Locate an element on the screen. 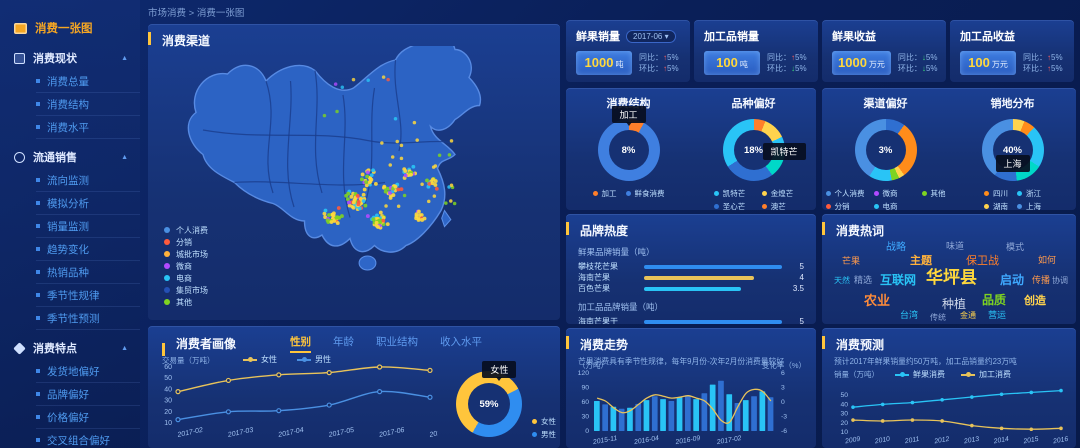 This screenshot has height=448, width=1080. legend-item: 鲜食消费 is located at coordinates (645, 193).